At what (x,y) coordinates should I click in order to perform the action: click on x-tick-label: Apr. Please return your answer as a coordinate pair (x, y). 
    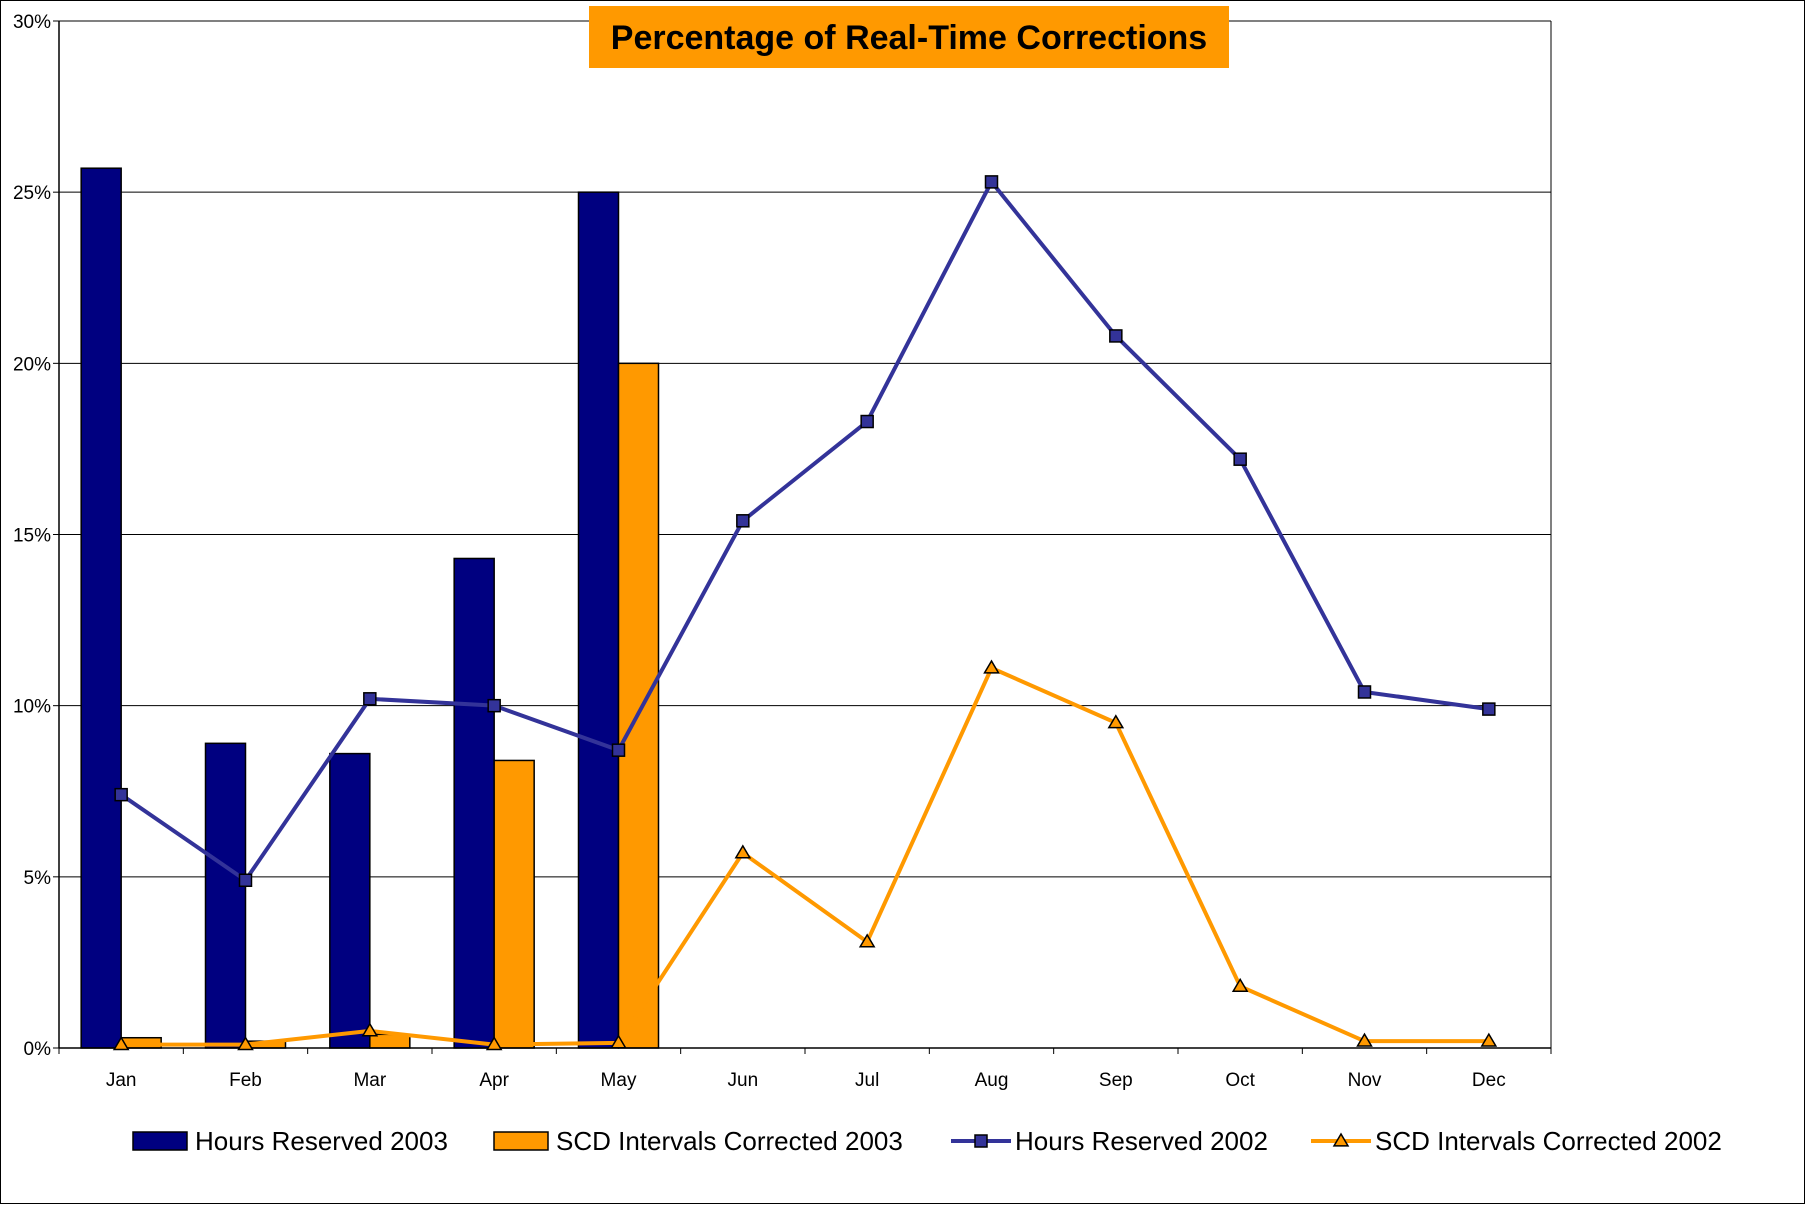
    Looking at the image, I should click on (494, 1080).